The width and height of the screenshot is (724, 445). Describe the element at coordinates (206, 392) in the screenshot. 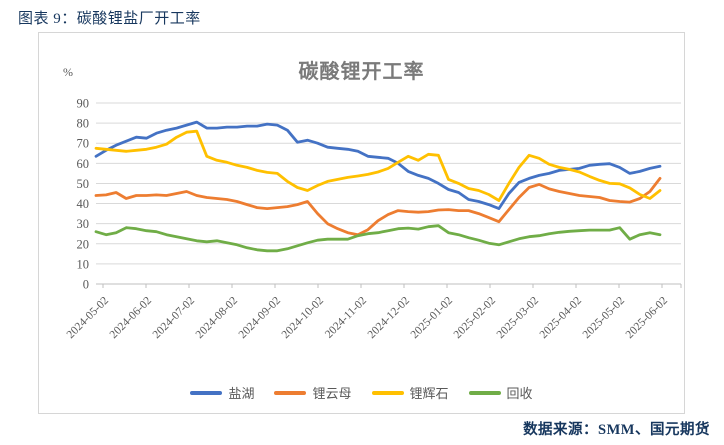

I see `legend-swatch-salt-lake` at that location.